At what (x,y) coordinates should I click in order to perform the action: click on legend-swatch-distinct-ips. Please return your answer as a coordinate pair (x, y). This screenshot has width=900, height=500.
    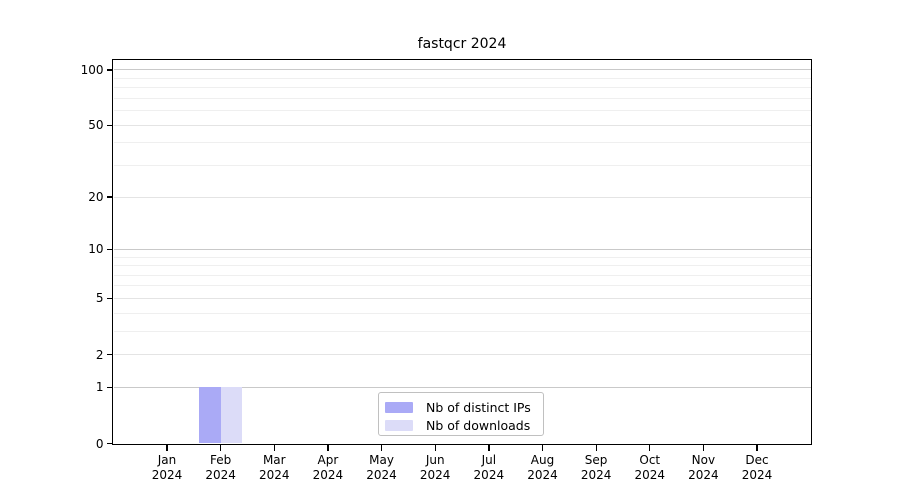
    Looking at the image, I should click on (399, 407).